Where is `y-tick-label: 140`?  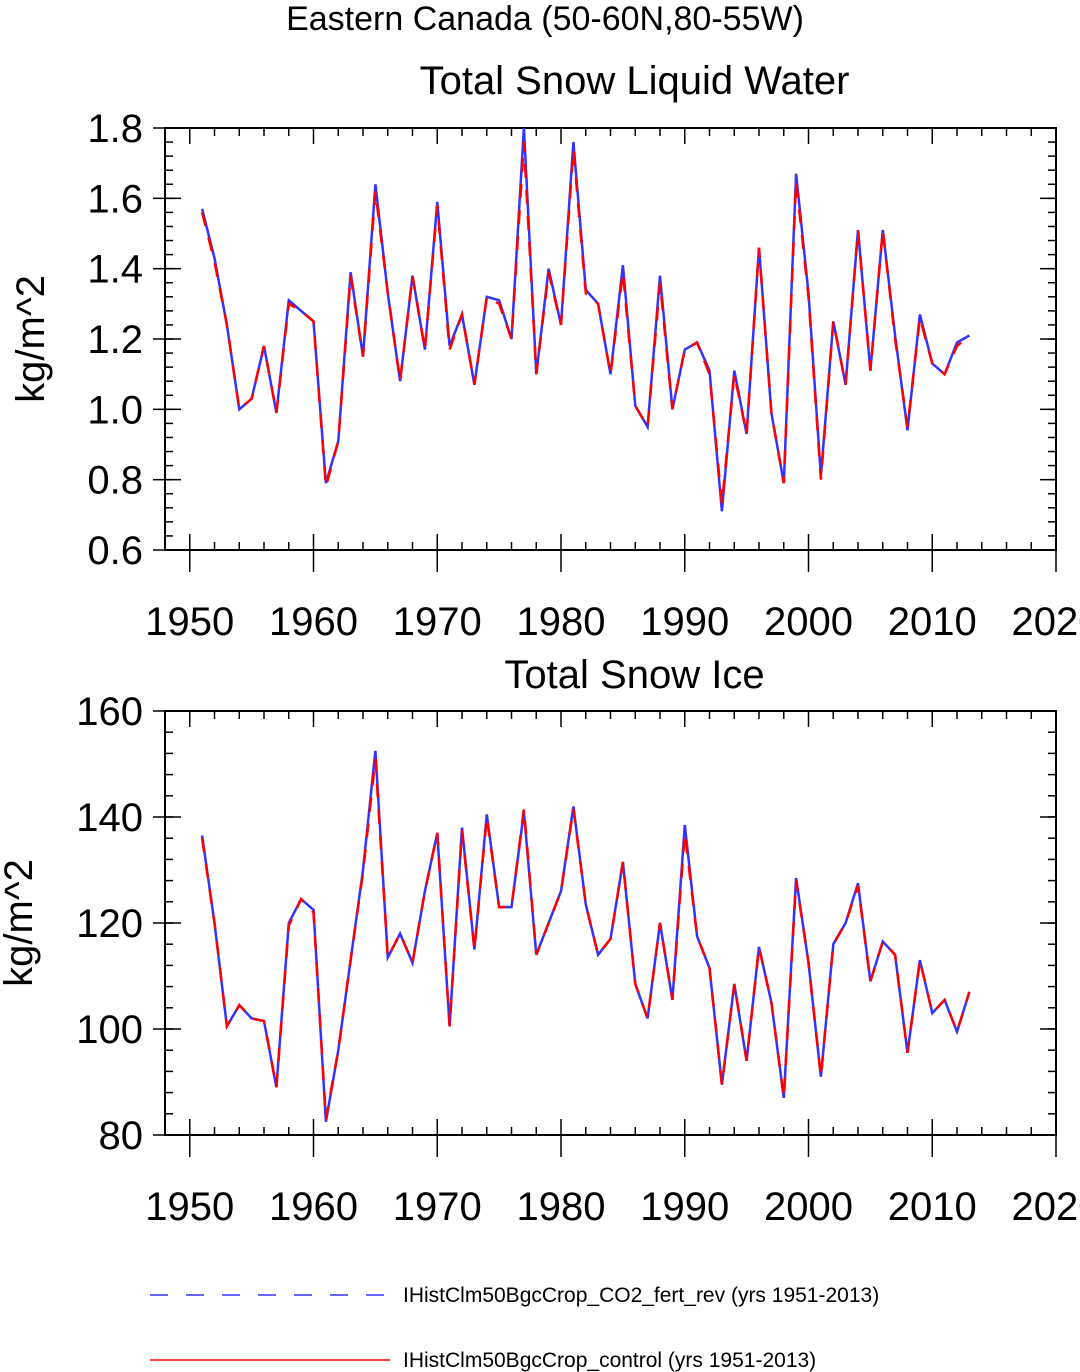 y-tick-label: 140 is located at coordinates (109, 818).